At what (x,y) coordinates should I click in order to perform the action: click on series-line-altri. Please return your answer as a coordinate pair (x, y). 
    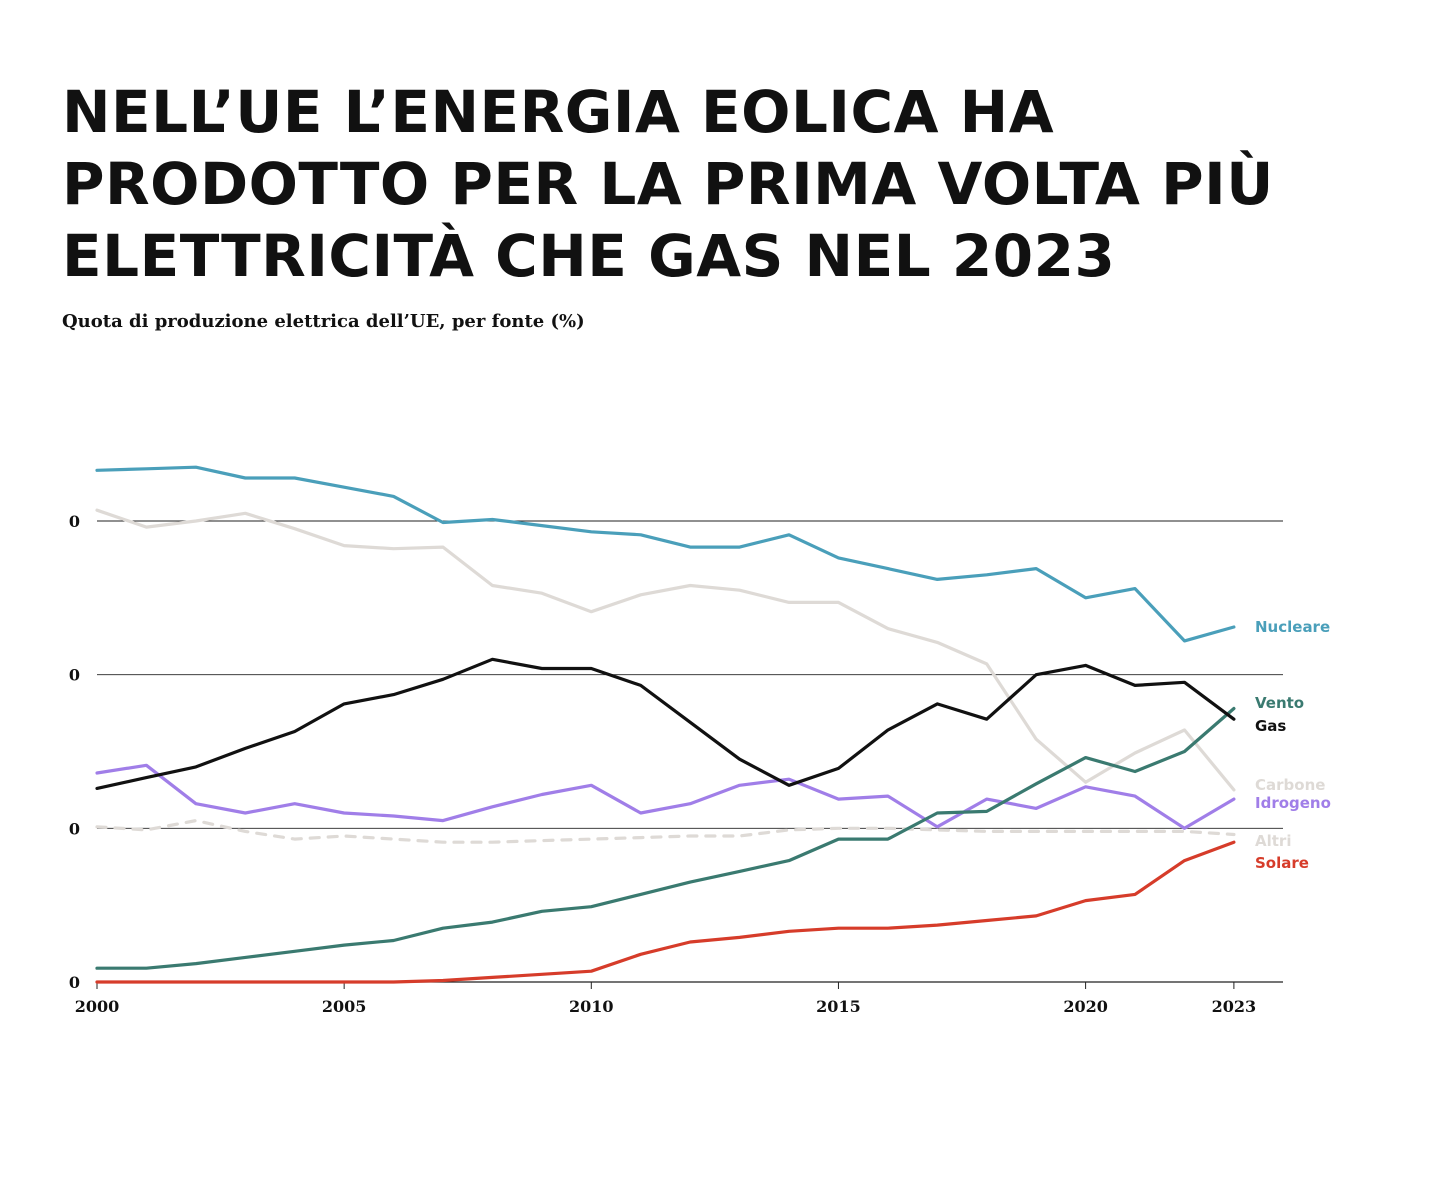
    Looking at the image, I should click on (665, 831).